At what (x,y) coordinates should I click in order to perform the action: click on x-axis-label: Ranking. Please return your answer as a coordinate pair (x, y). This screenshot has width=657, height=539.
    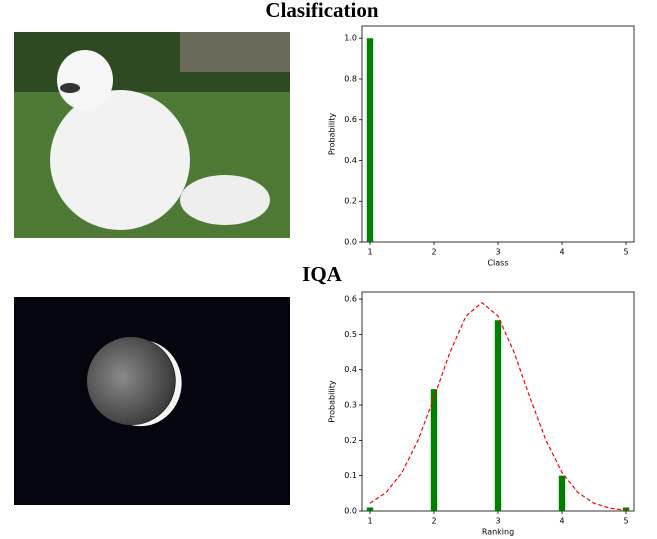
    Looking at the image, I should click on (498, 532).